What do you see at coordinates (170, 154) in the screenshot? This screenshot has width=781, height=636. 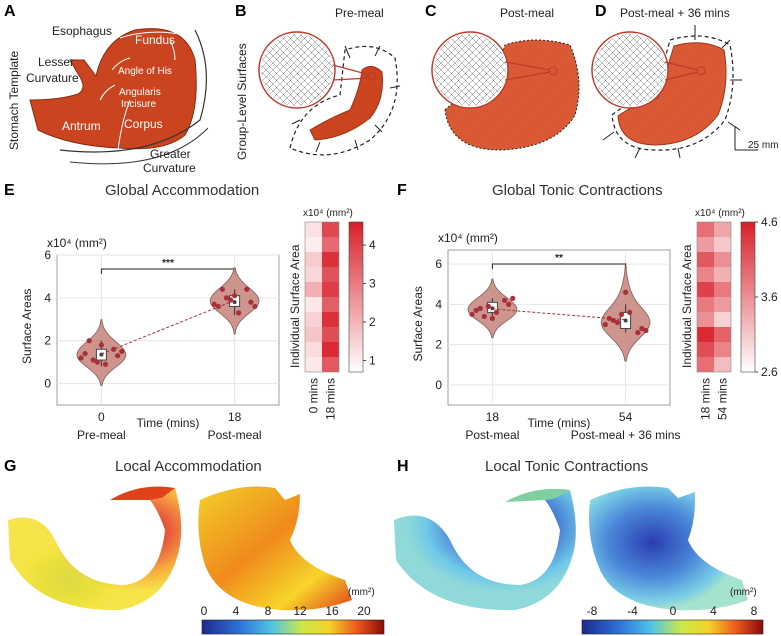 I see `label-greater: Greater` at bounding box center [170, 154].